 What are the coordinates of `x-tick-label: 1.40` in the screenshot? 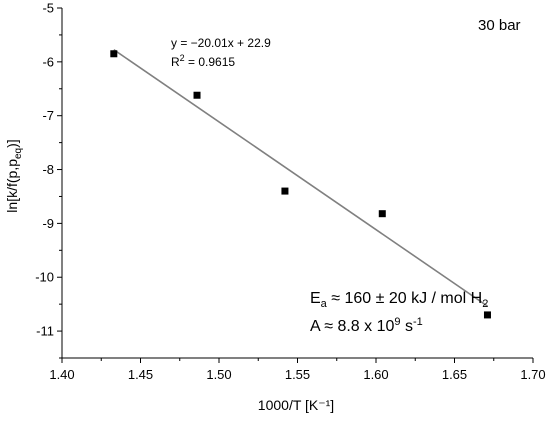 It's located at (61, 374).